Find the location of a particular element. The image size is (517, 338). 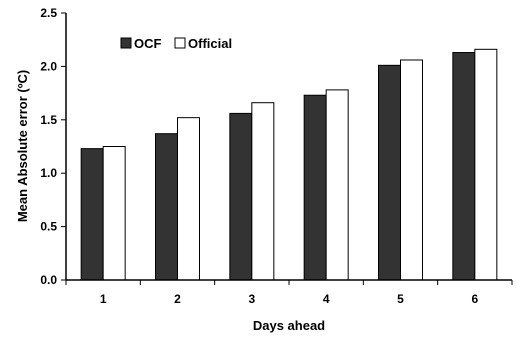

x-tick-label-4: 4 is located at coordinates (326, 299).